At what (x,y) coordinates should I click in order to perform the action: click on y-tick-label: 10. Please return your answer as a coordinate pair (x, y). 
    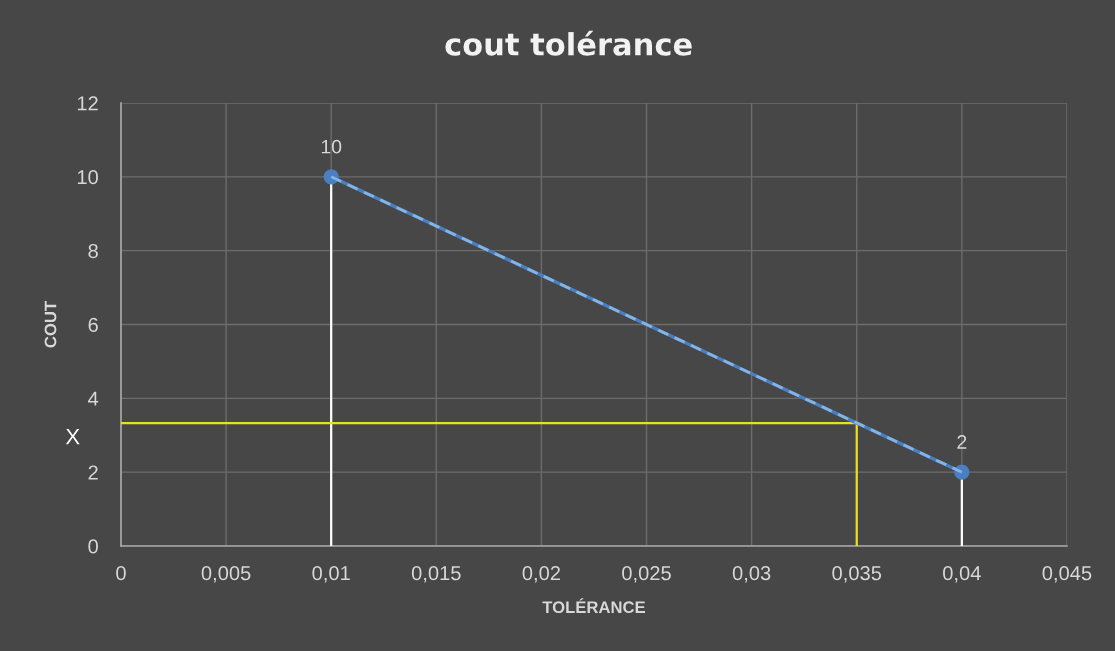
    Looking at the image, I should click on (87, 177).